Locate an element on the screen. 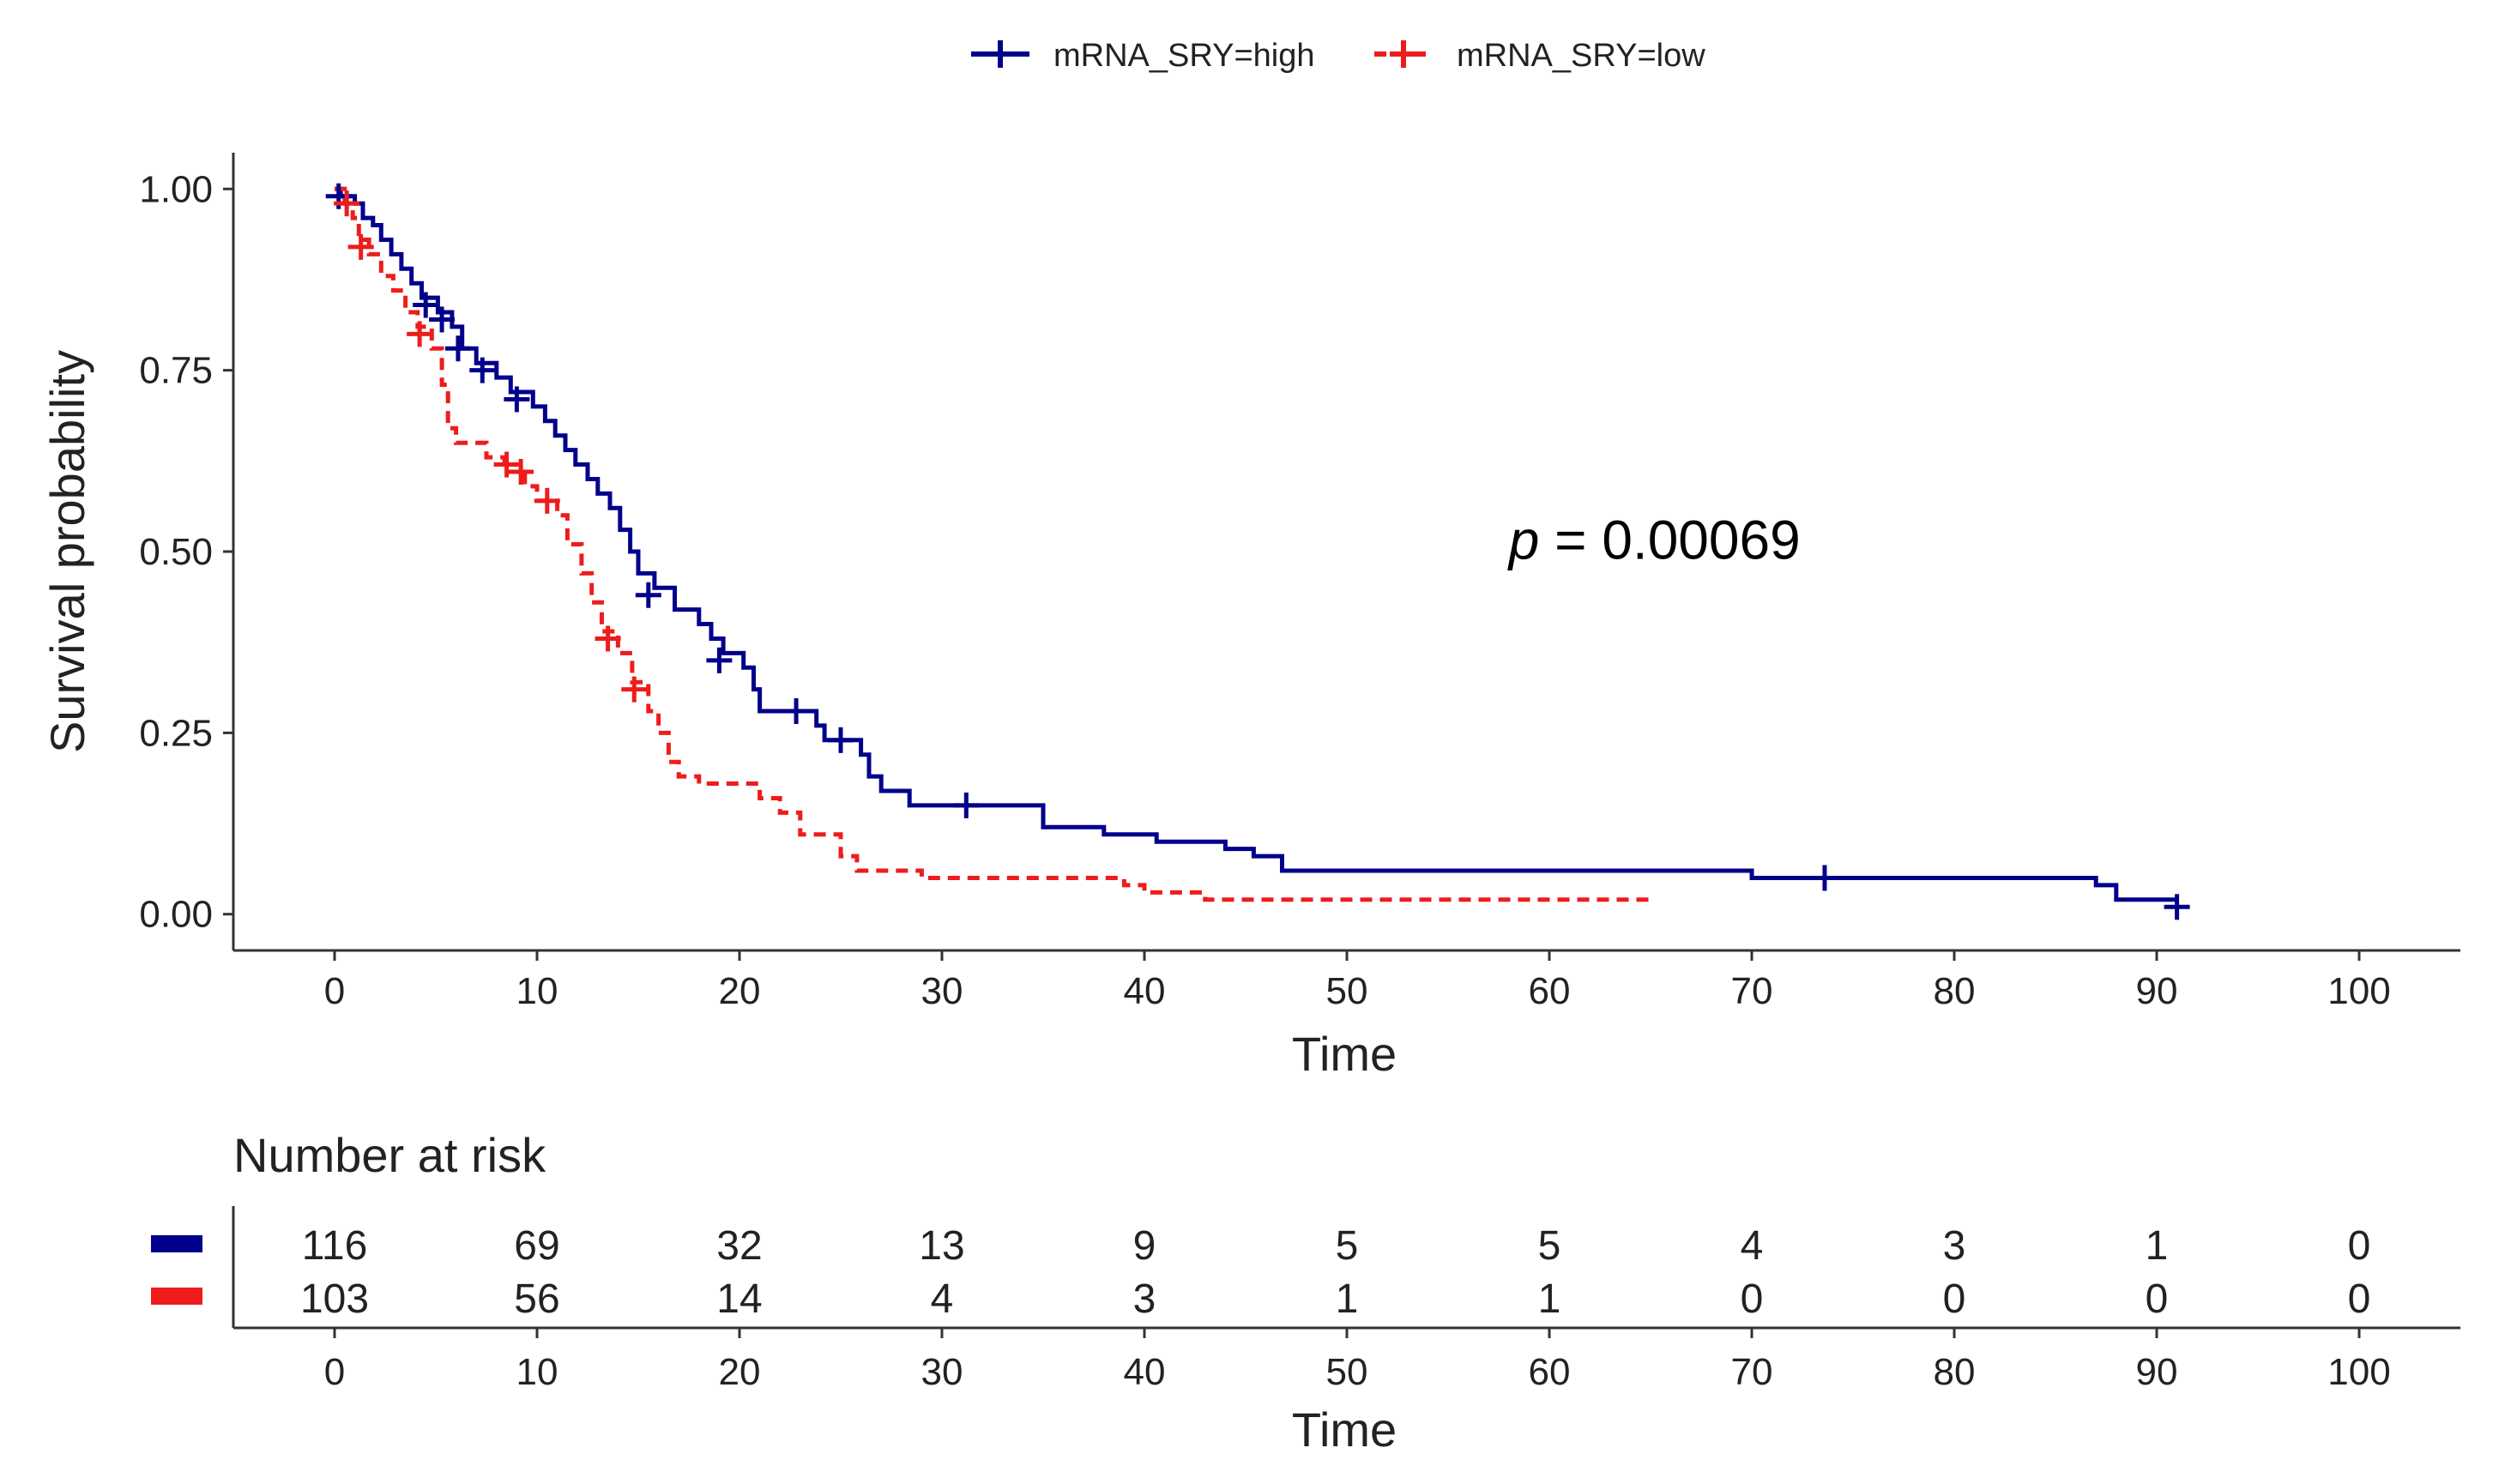 The width and height of the screenshot is (2499, 1484). x-axis-title: Time is located at coordinates (1344, 1054).